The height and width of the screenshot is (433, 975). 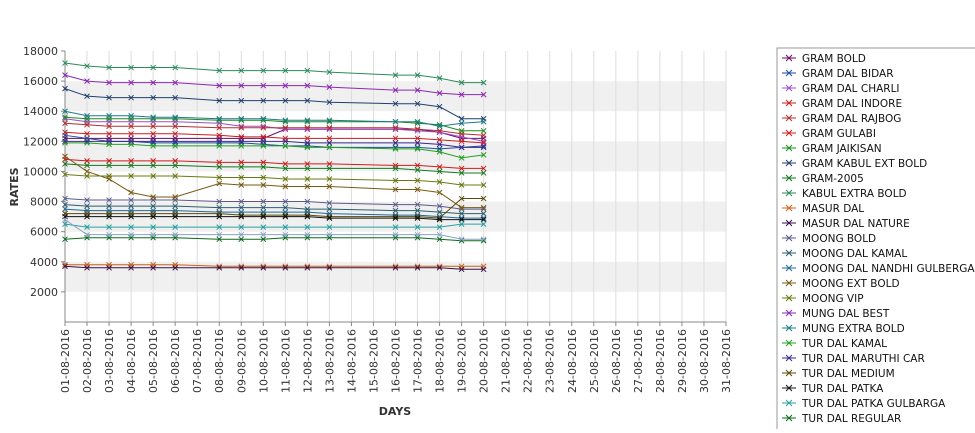 I want to click on x-tick-label: 26-08-2016, so click(x=616, y=361).